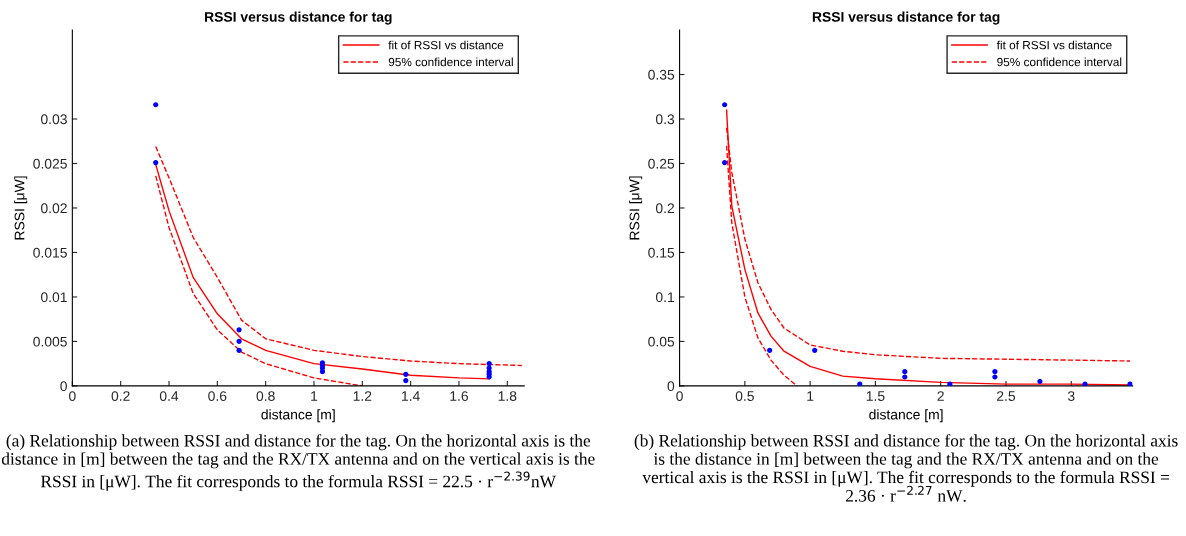 The width and height of the screenshot is (1186, 536). I want to click on text: (b) Relationship between RSSI and distance for the tag. On the horizontal axis is the distance in [m] between the tag and the RX/TX antenna and on the vertical axis is the RSSI in [μW]. The fit corresponds to the formula RSSI = 2.36 · r$^{−2.27}$ nW., so click(906, 468).